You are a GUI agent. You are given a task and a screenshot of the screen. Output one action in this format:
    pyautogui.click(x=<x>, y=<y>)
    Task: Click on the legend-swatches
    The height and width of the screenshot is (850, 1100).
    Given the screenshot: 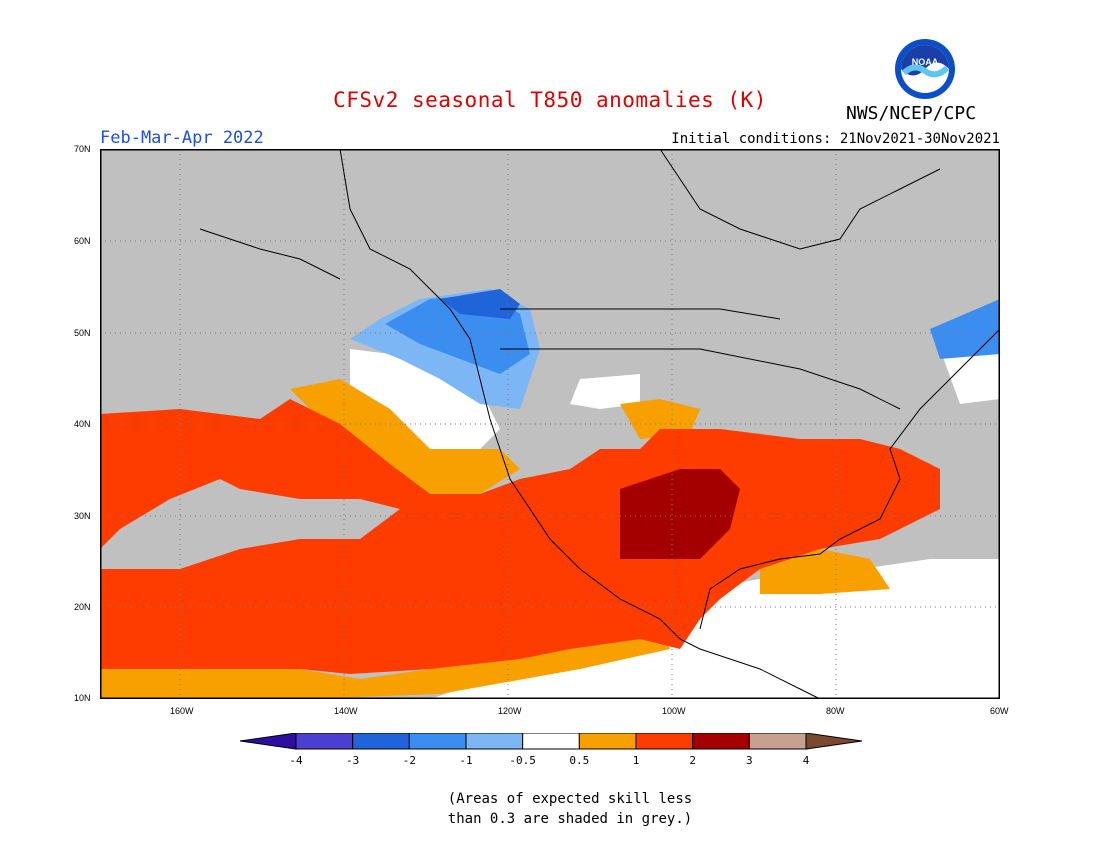 What is the action you would take?
    pyautogui.click(x=551, y=741)
    